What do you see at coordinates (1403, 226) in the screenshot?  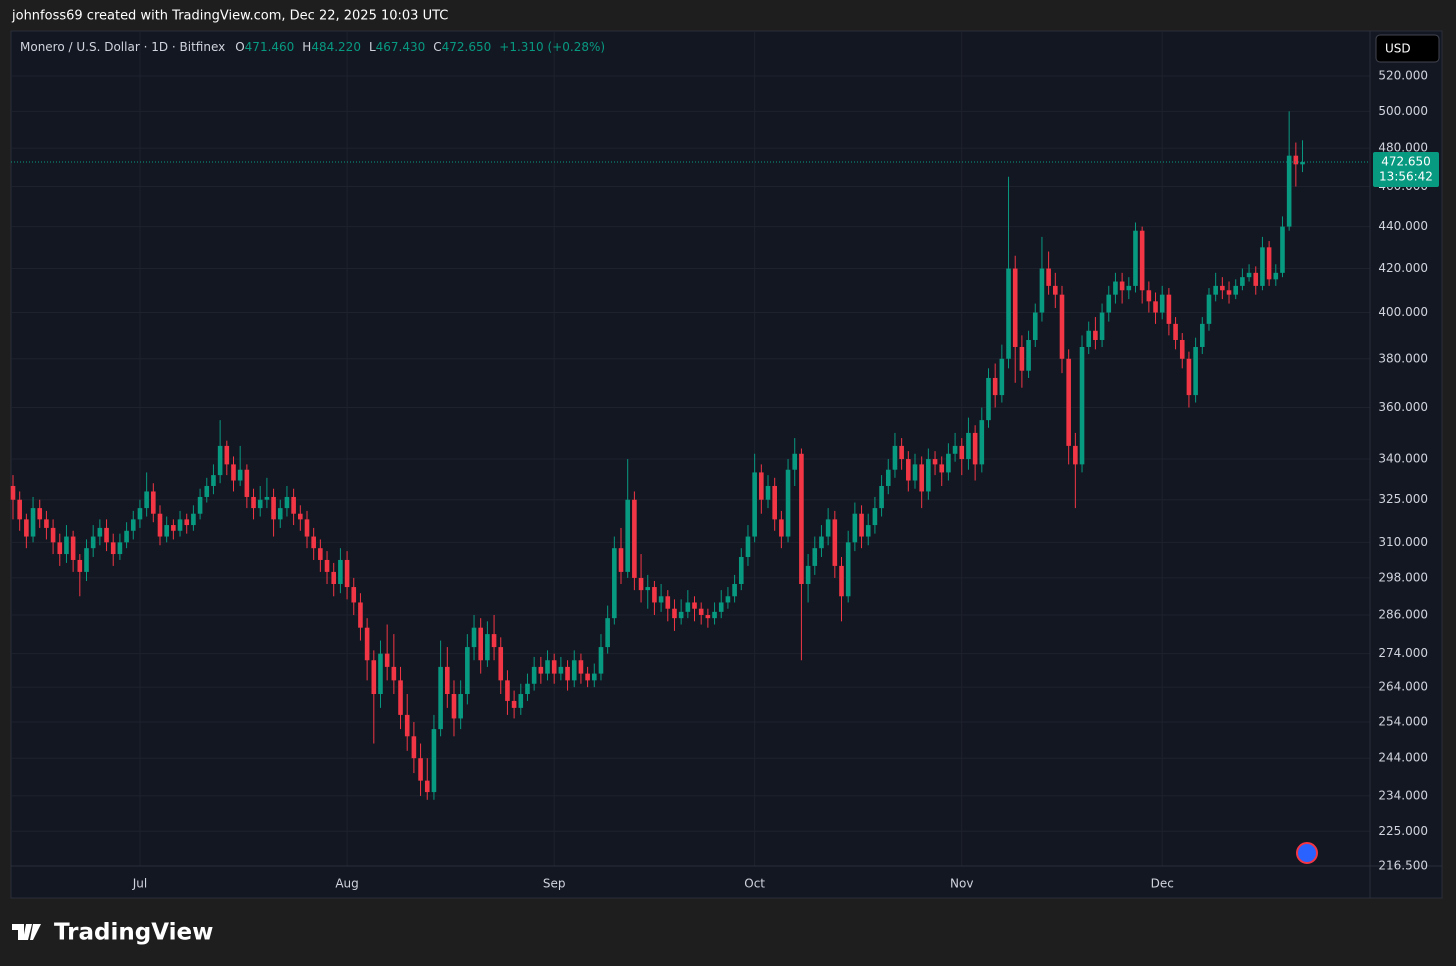 I see `y-tick-label: 440.000` at bounding box center [1403, 226].